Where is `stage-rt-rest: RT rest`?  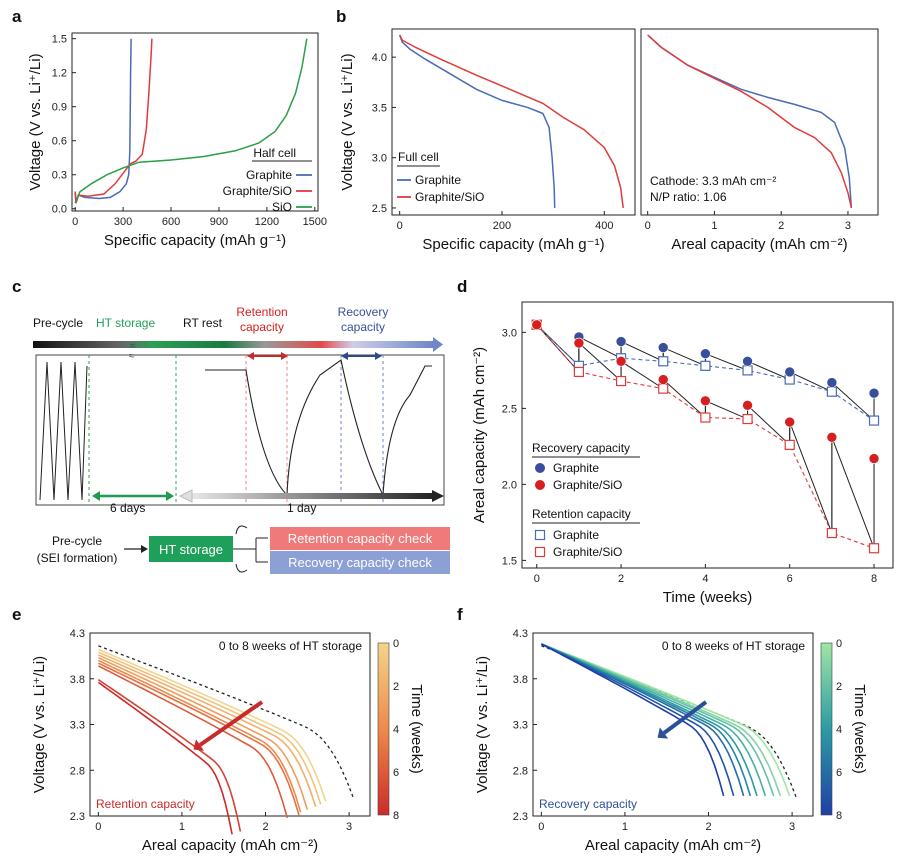 stage-rt-rest: RT rest is located at coordinates (203, 323).